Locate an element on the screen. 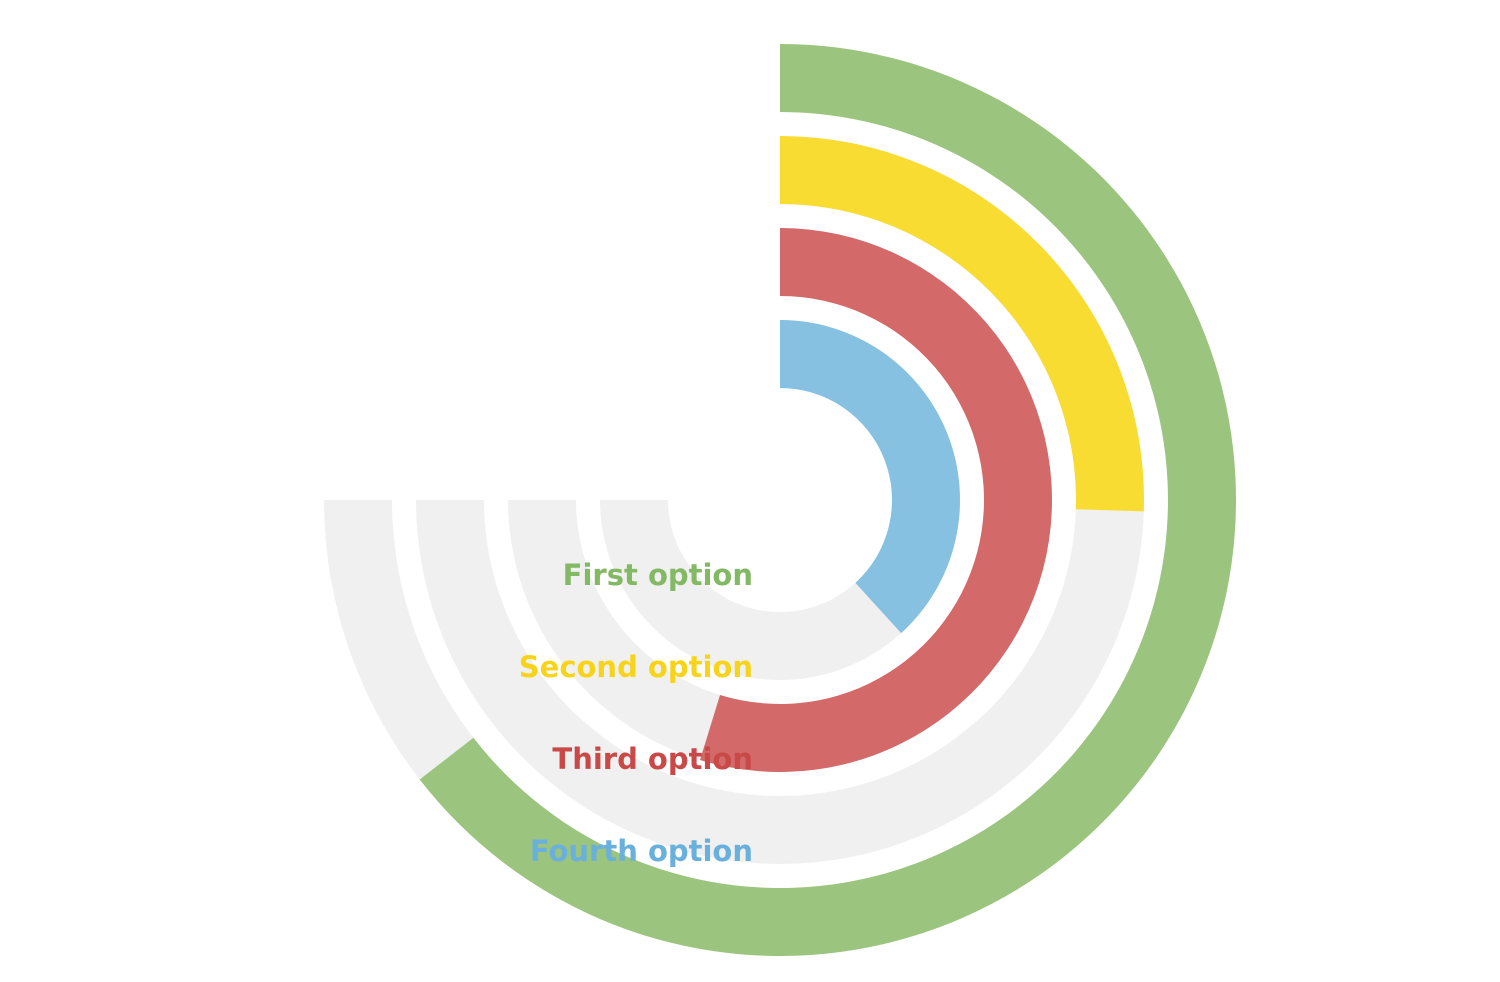 The width and height of the screenshot is (1500, 982). bar-second-option is located at coordinates (962, 324).